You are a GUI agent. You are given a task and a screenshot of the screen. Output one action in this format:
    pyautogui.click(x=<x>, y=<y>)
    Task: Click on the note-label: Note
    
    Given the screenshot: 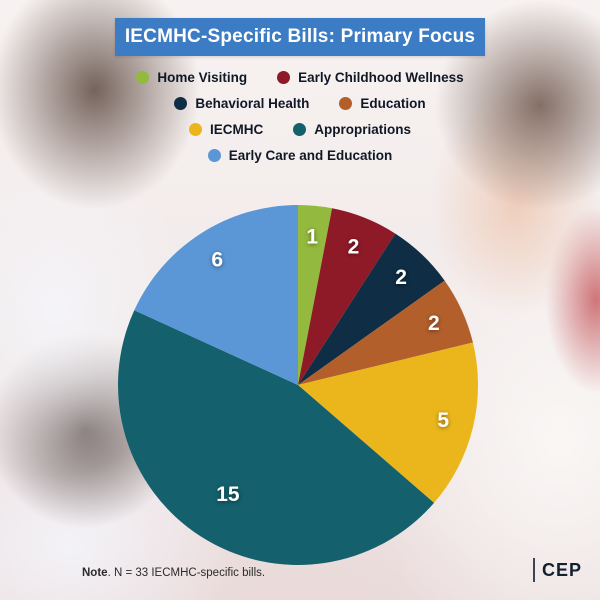 What is the action you would take?
    pyautogui.click(x=95, y=573)
    